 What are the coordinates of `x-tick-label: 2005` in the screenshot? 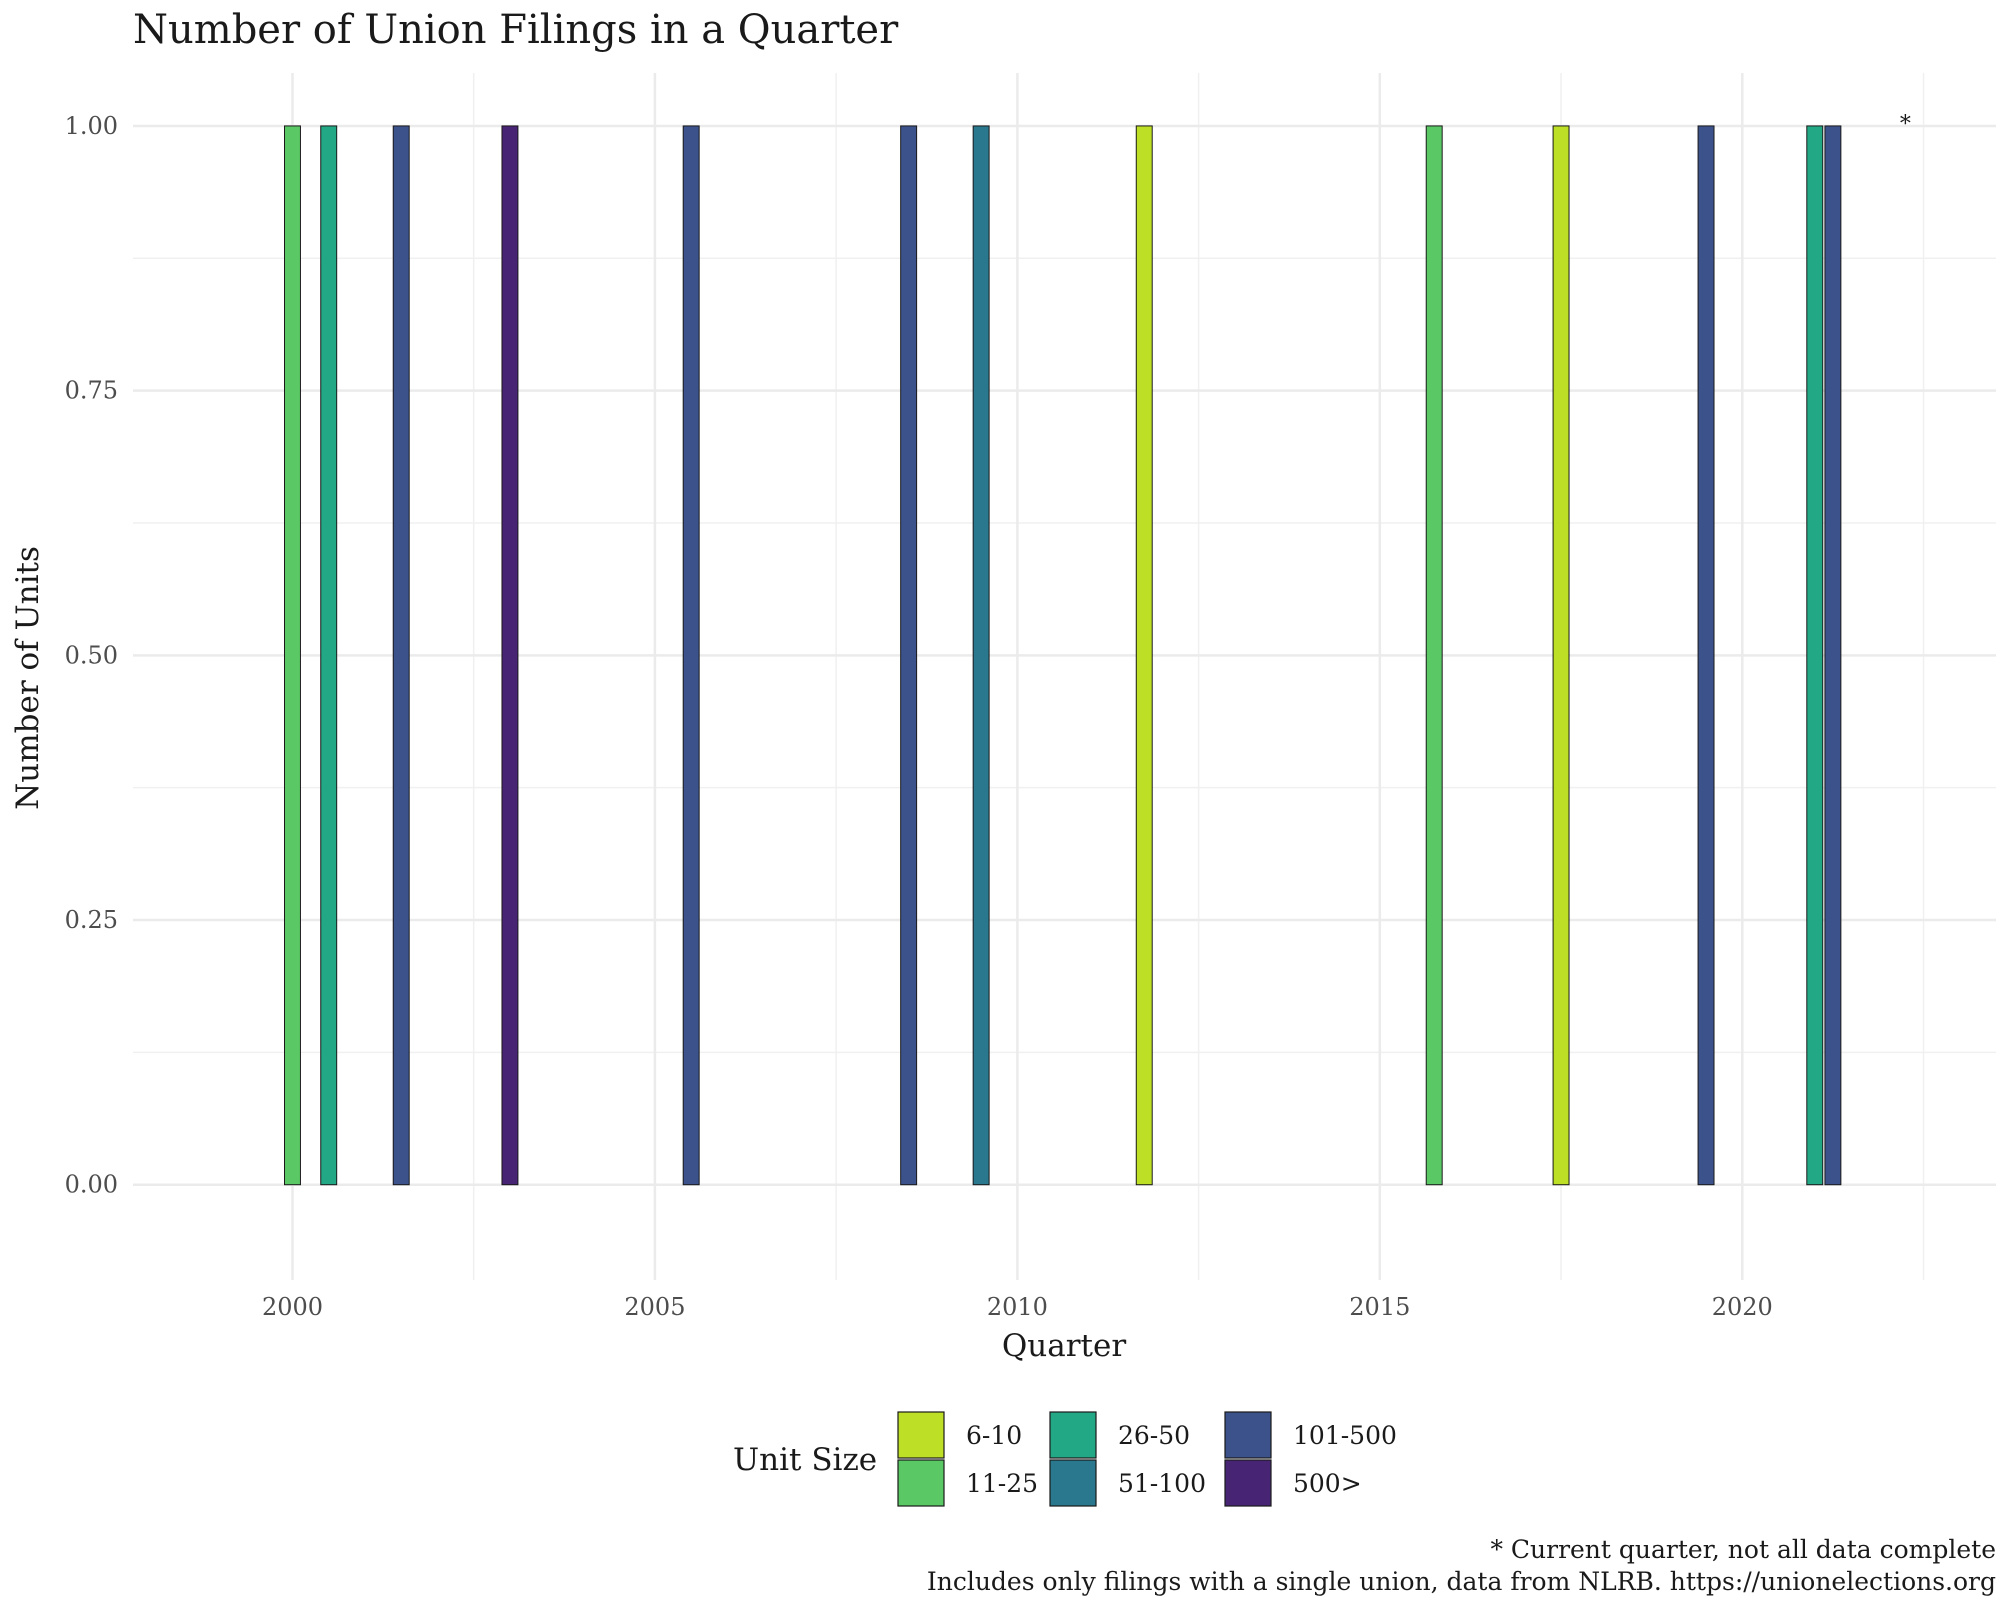 It's located at (654, 1307).